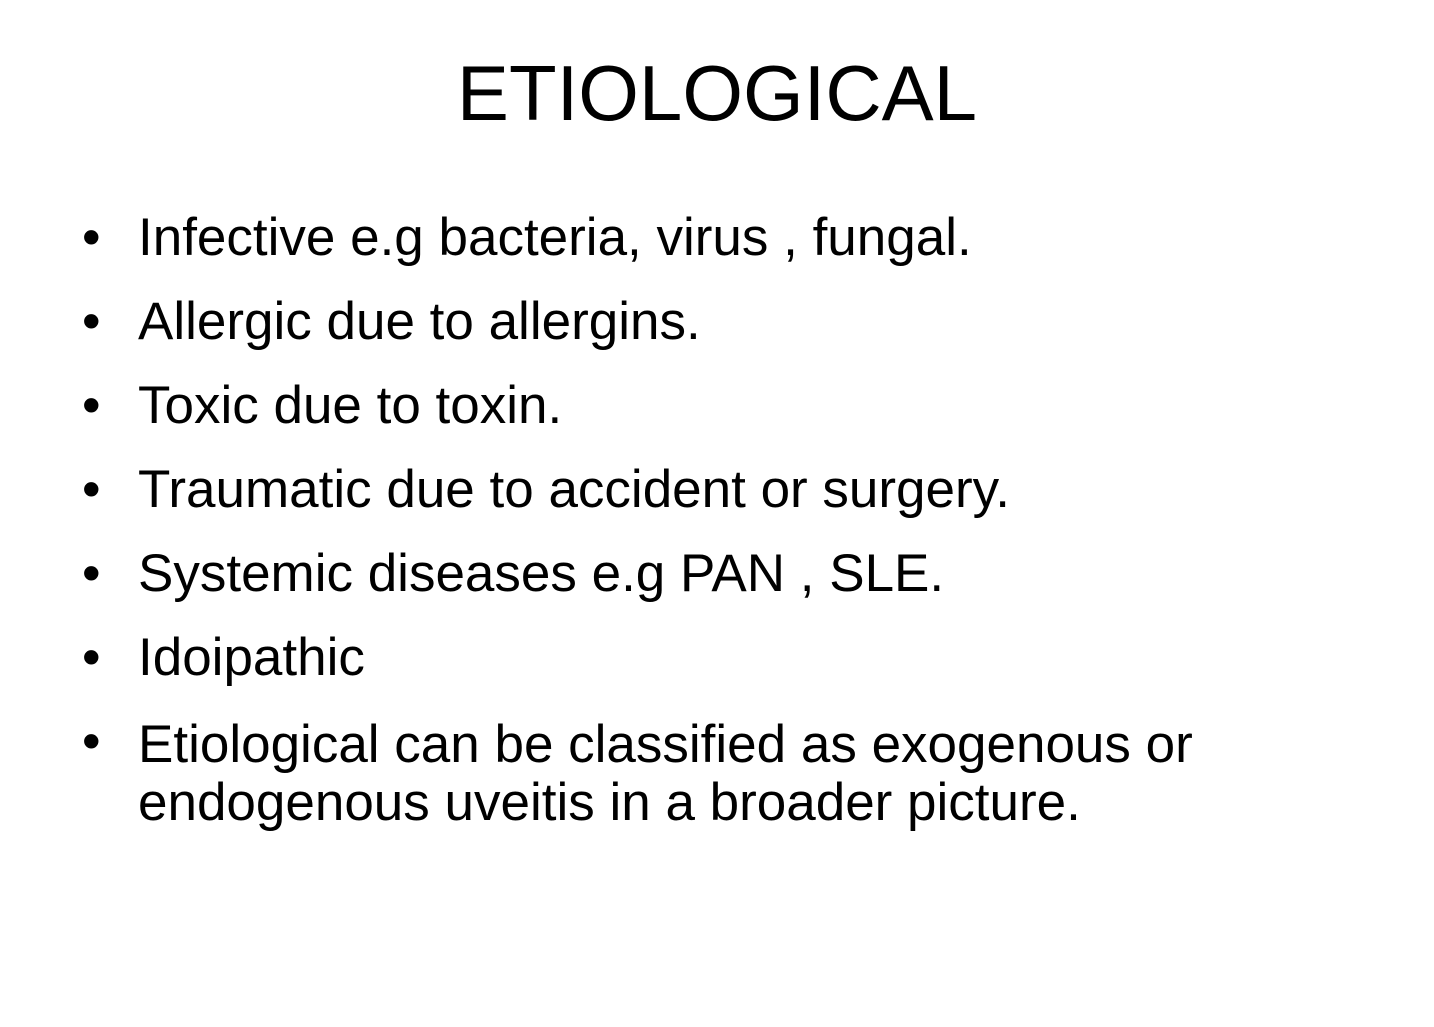 The width and height of the screenshot is (1434, 1027). Describe the element at coordinates (574, 489) in the screenshot. I see `bullet-text: Traumatic due to accident or surgery.` at that location.